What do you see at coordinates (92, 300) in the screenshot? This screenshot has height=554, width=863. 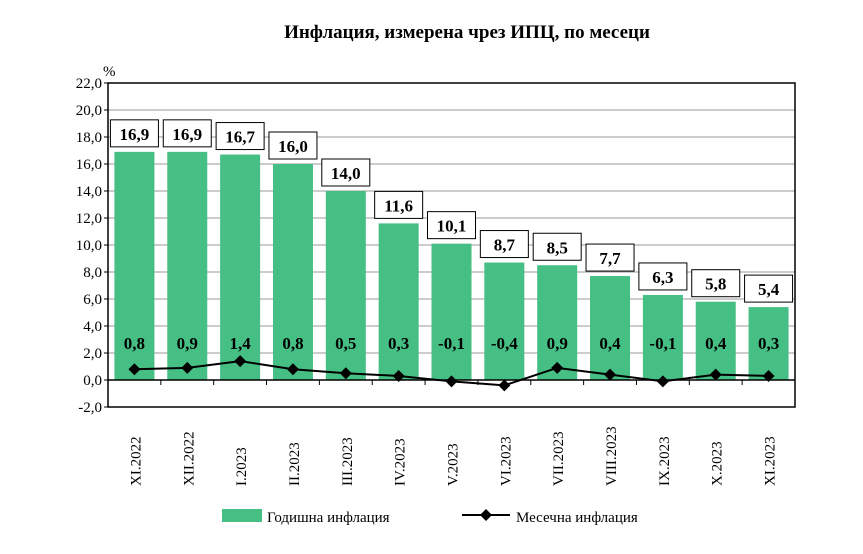 I see `y-tick-label: 6,0` at bounding box center [92, 300].